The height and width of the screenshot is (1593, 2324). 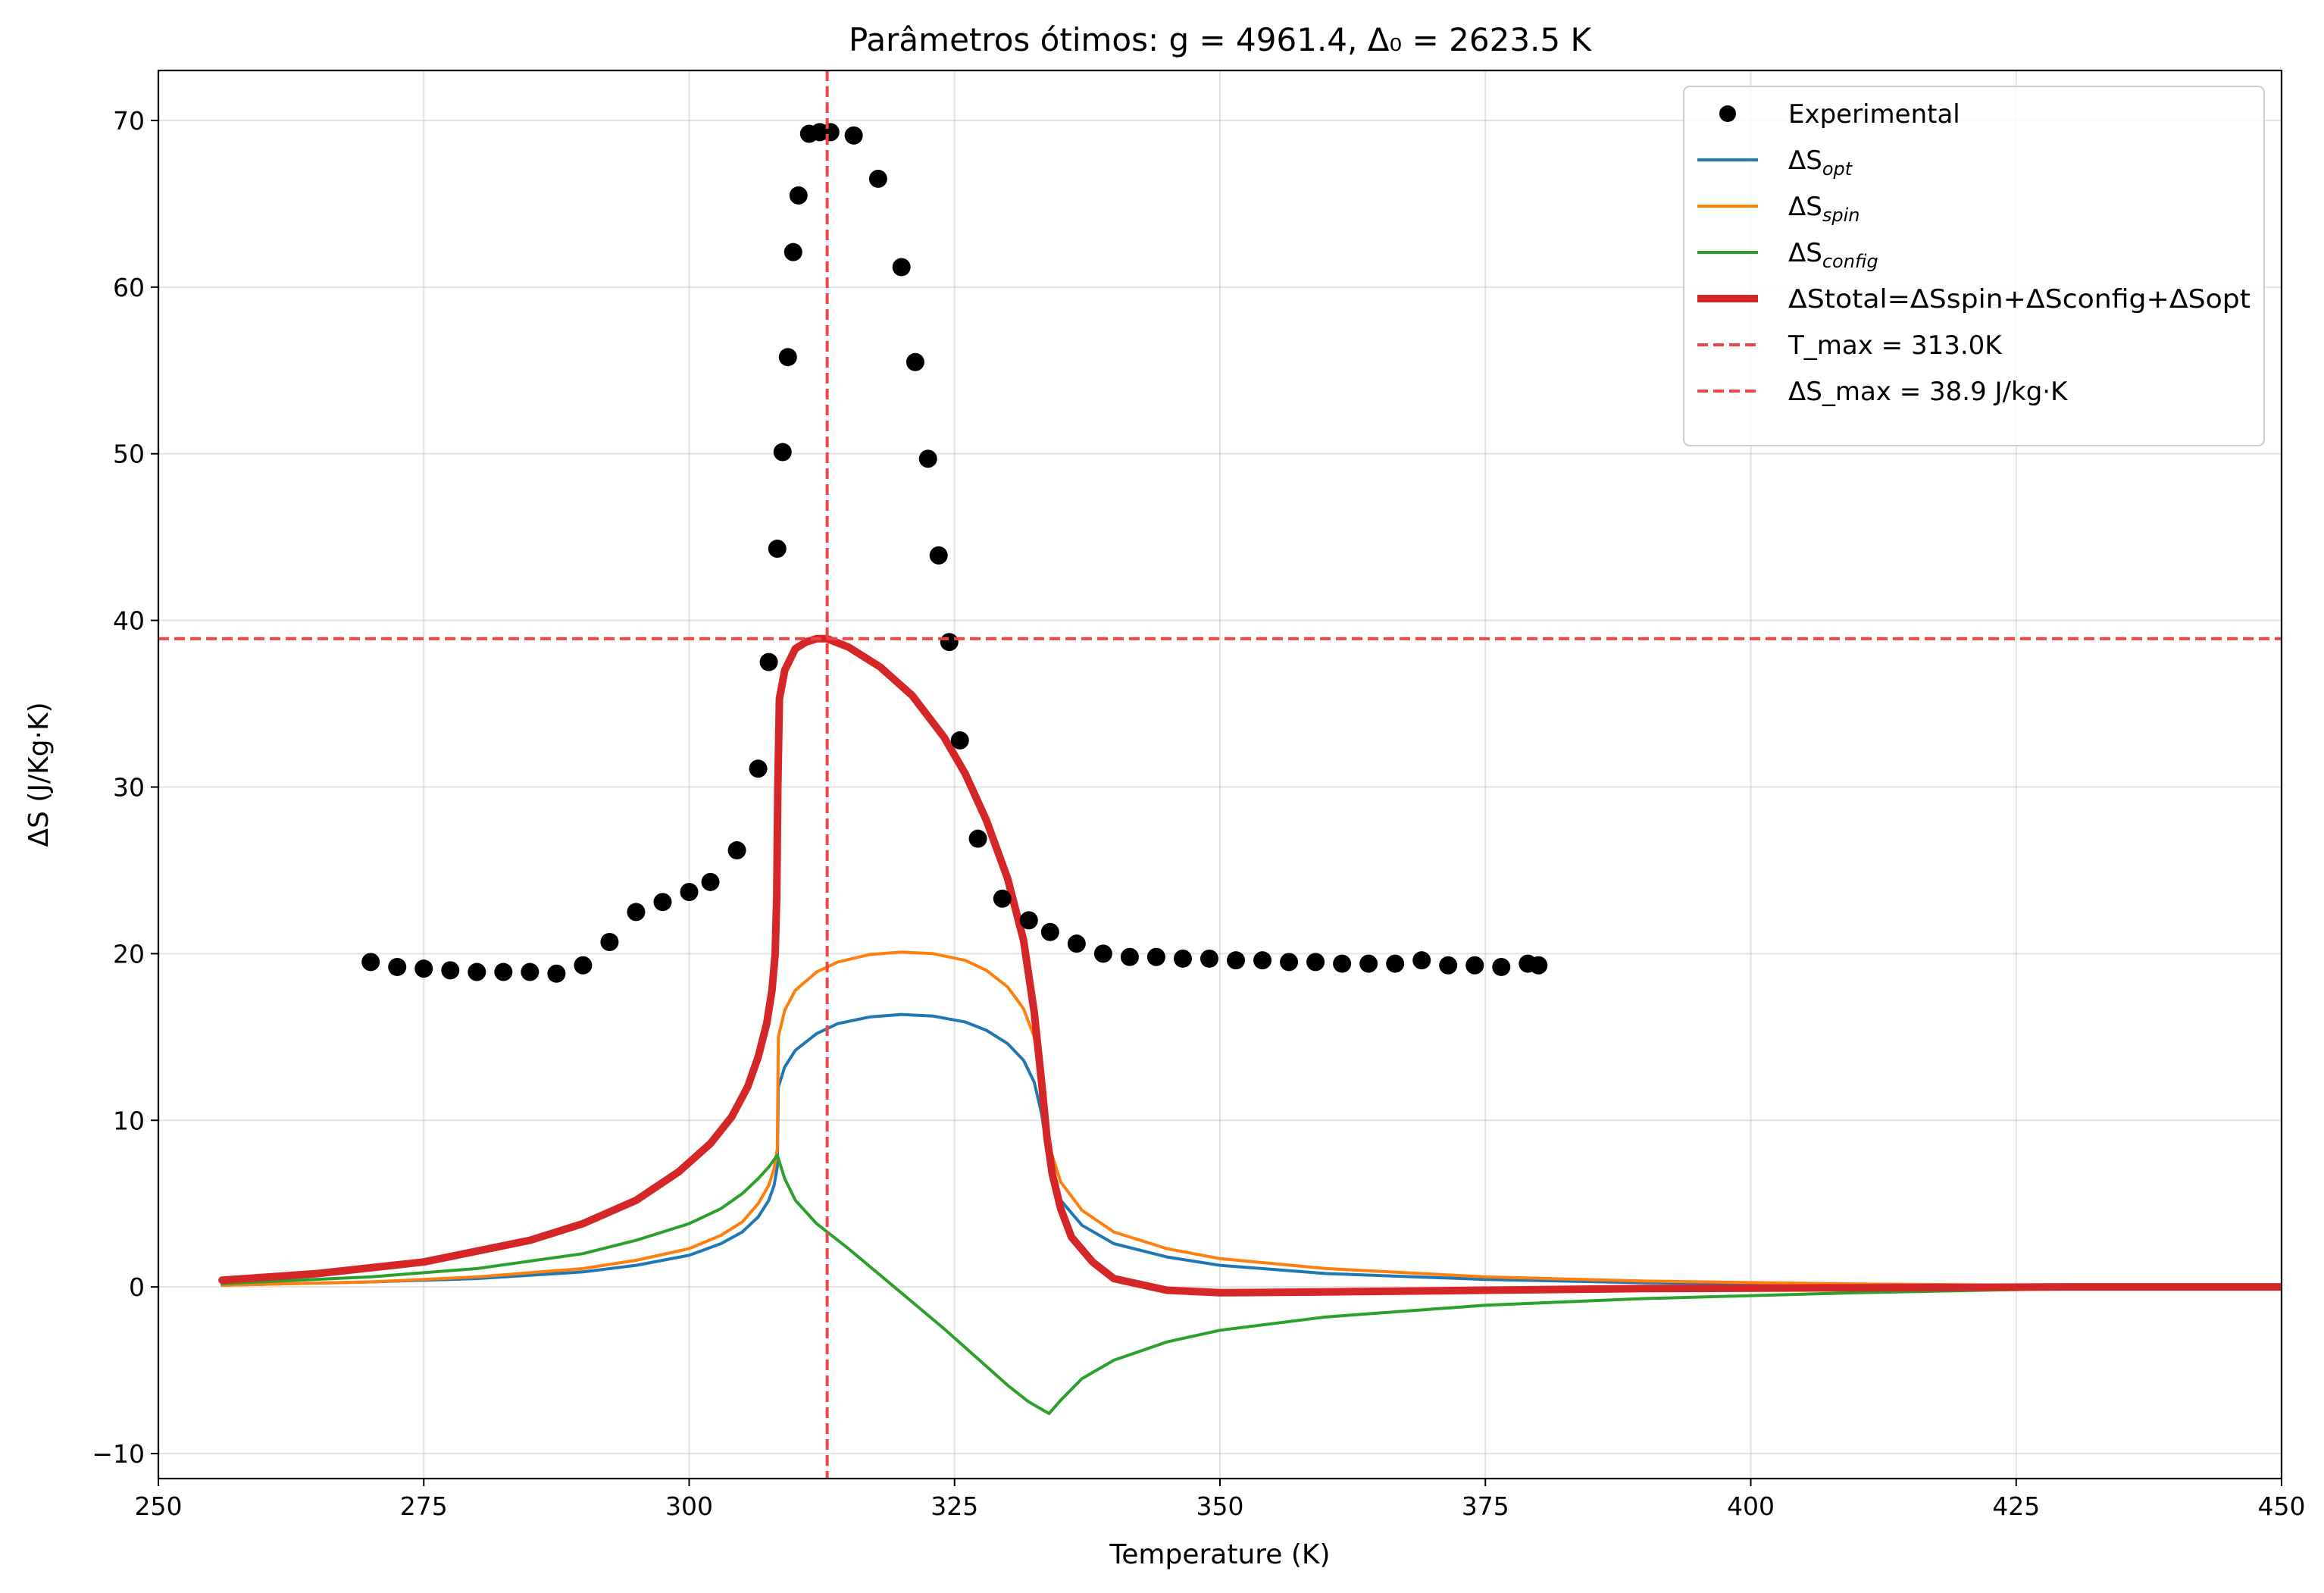 I want to click on y-tick-label-30: 30, so click(x=129, y=787).